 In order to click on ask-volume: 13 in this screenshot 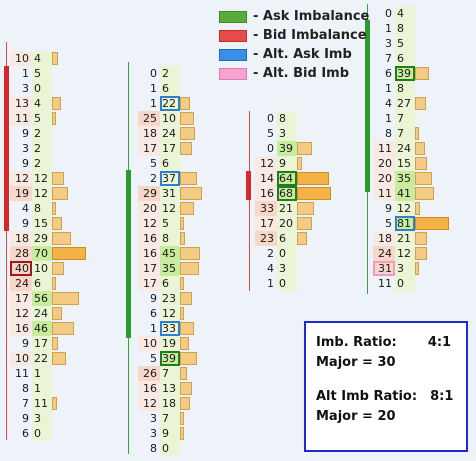, I will do `click(170, 388)`.